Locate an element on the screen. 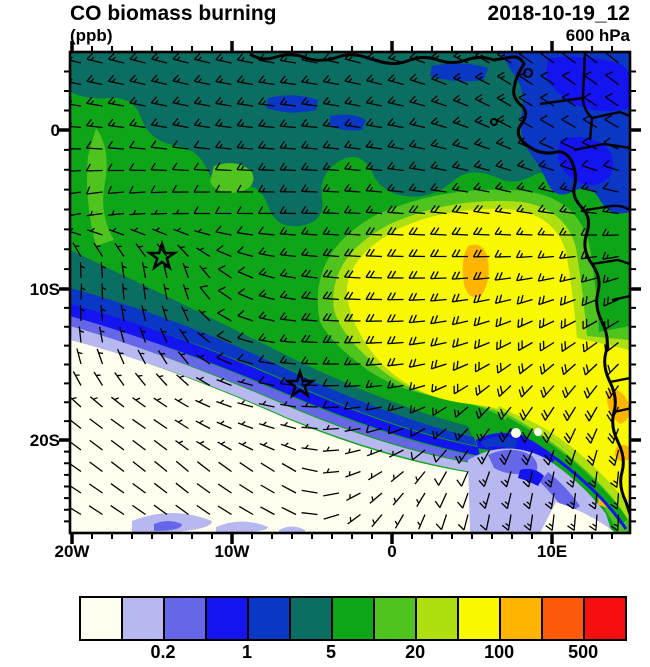 The image size is (650, 667). y-tick-label-0: 0 is located at coordinates (55, 130).